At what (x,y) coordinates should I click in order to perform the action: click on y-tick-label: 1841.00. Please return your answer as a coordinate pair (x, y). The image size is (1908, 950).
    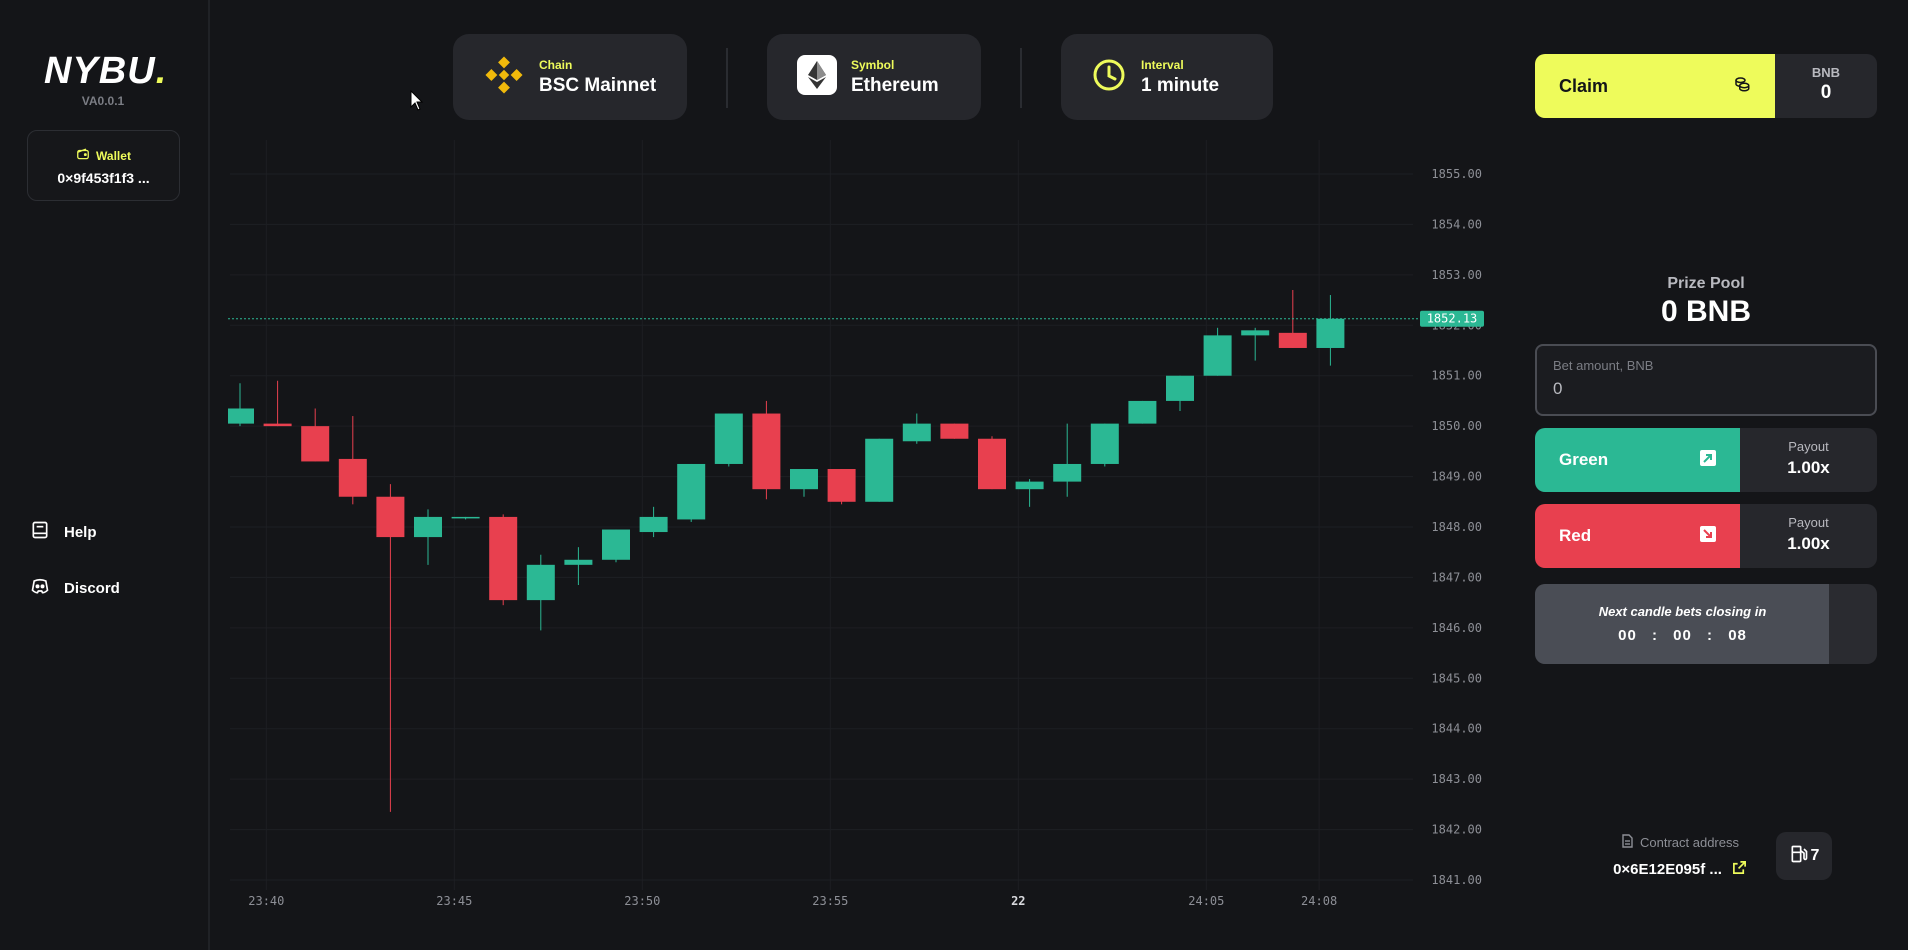
    Looking at the image, I should click on (1456, 880).